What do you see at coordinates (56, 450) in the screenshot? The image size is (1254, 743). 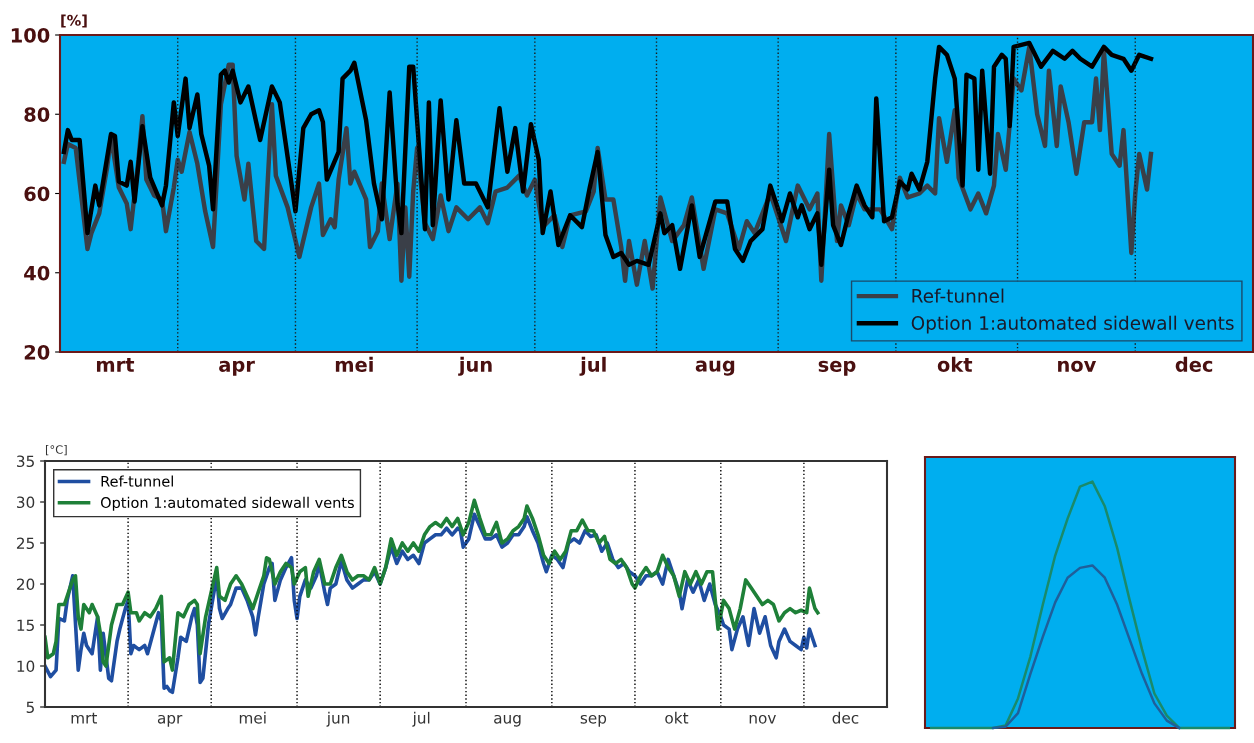 I see `y-axis-title: [°C]` at bounding box center [56, 450].